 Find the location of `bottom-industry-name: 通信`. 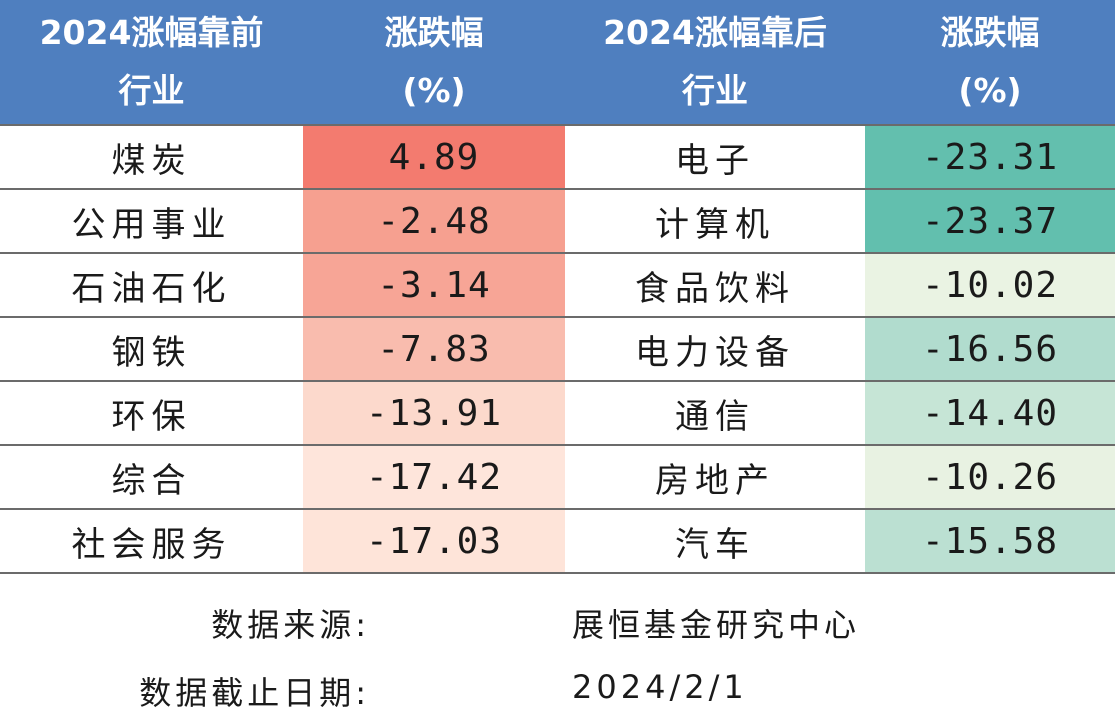

bottom-industry-name: 通信 is located at coordinates (715, 413).